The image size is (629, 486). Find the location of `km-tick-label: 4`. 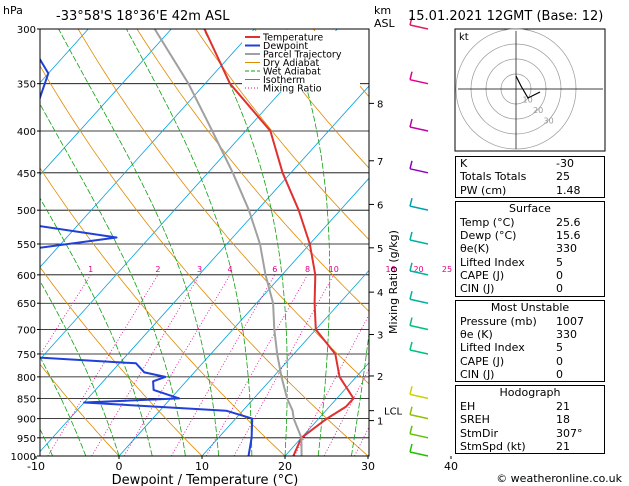

km-tick-label: 4 is located at coordinates (380, 293).